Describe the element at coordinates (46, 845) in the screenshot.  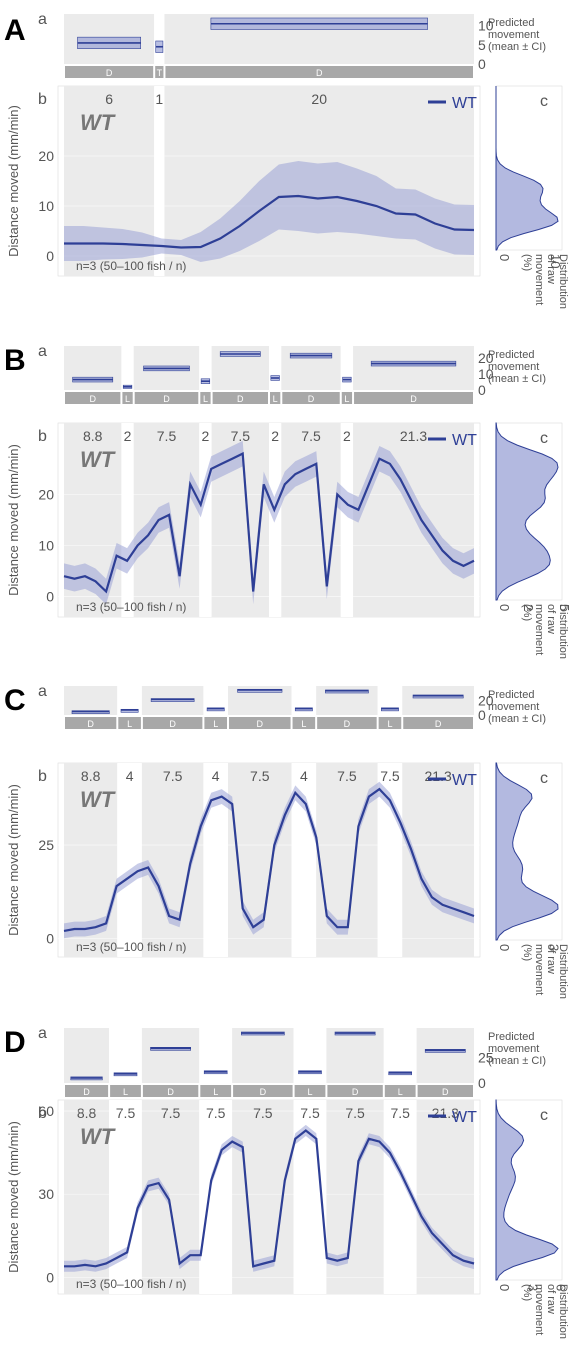
I see `timeseries-tick-label: 25` at that location.